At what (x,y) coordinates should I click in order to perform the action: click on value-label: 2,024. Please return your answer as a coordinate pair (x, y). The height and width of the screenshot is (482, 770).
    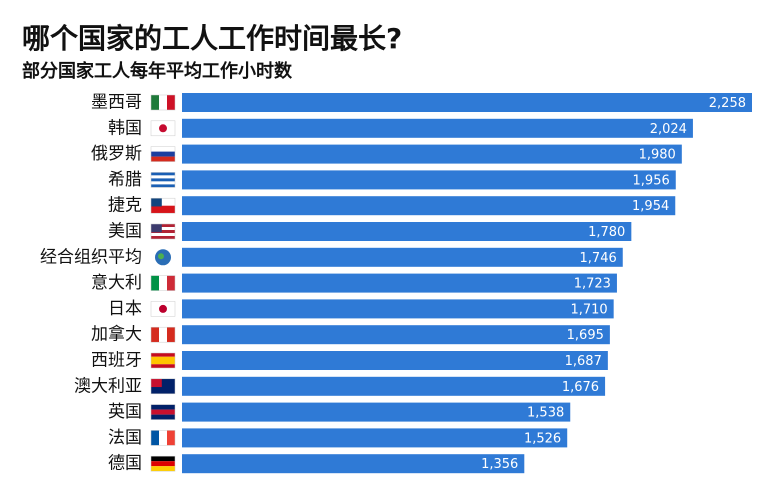
    Looking at the image, I should click on (668, 129).